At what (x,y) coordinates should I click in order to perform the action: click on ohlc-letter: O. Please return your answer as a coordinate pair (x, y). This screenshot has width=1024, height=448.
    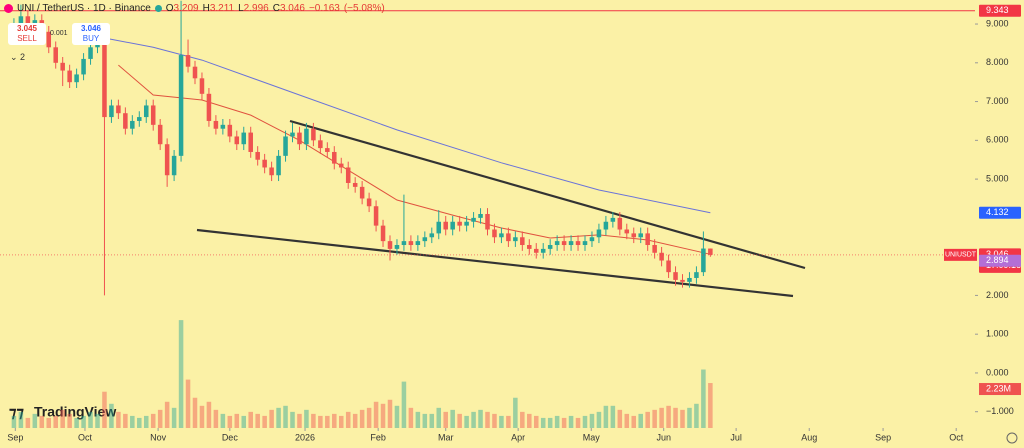
    Looking at the image, I should click on (169, 8).